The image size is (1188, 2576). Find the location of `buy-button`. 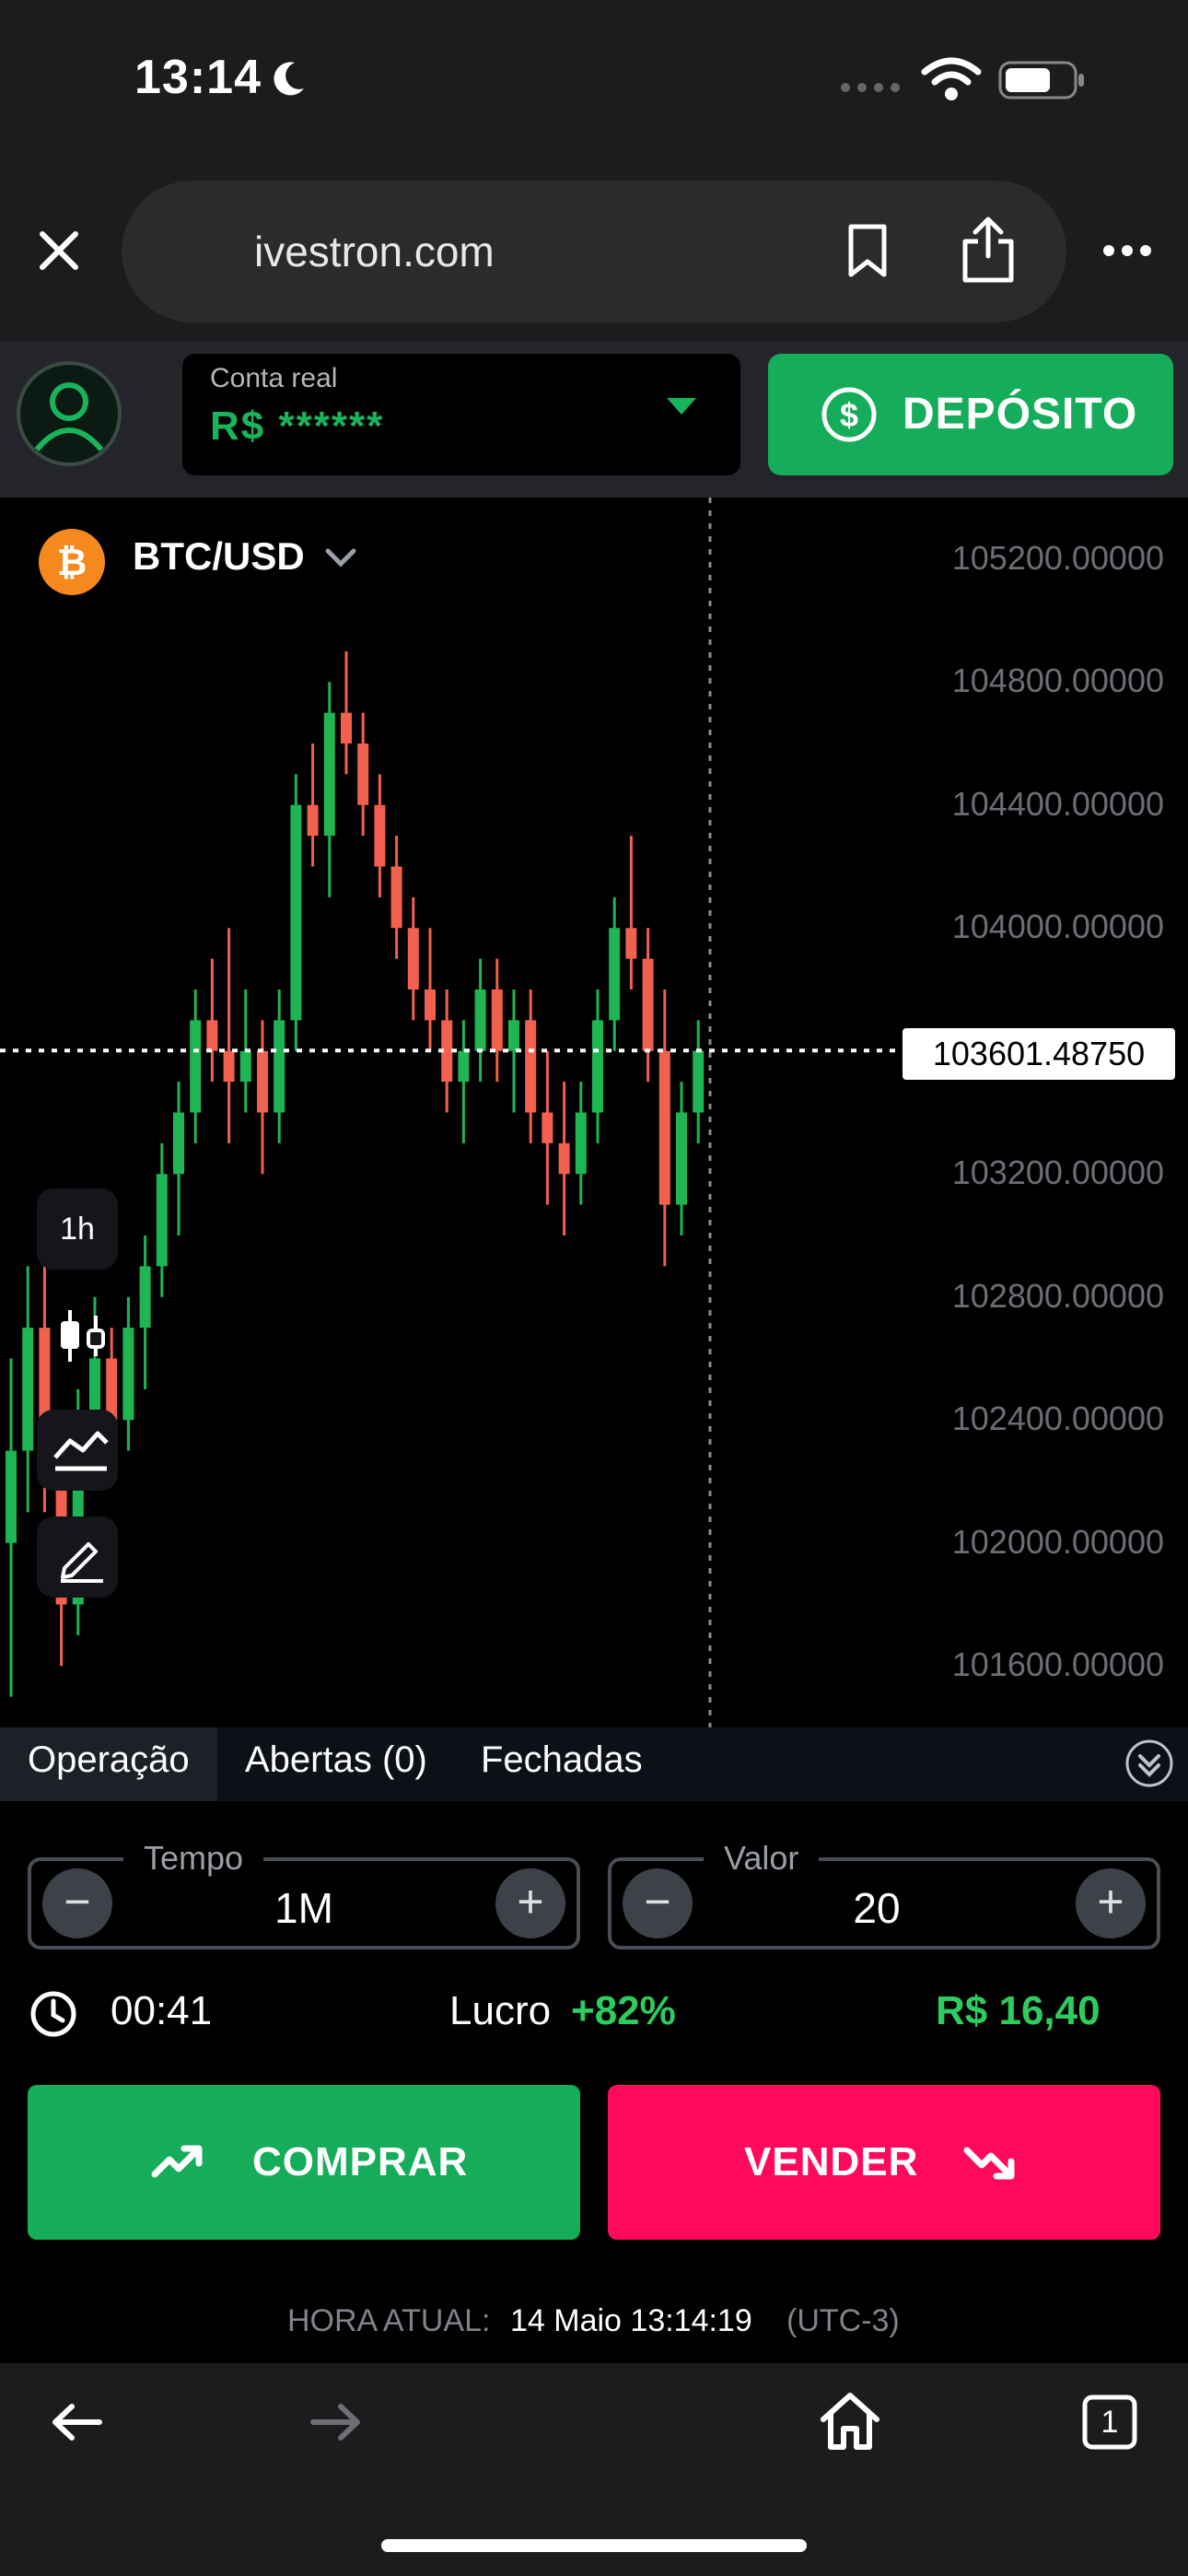

buy-button is located at coordinates (304, 2162).